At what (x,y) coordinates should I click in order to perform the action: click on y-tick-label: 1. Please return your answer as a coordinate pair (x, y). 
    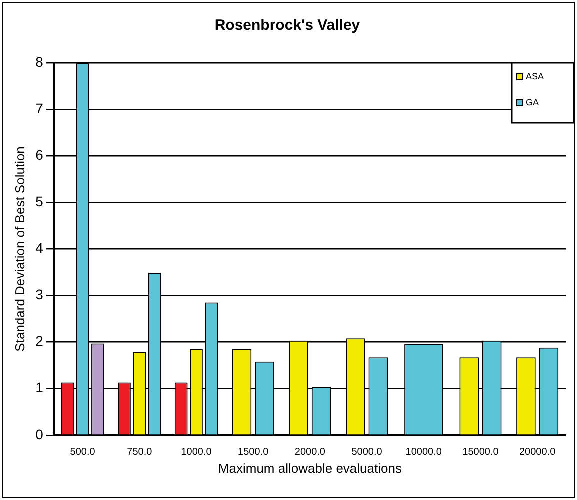
    Looking at the image, I should click on (40, 388).